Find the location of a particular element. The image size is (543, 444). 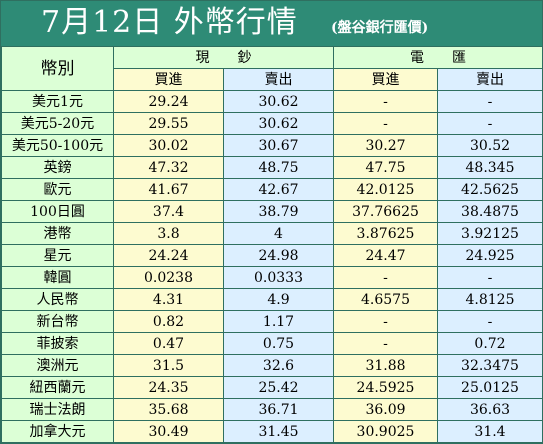

cash-buy-value: 30.49 is located at coordinates (168, 431).